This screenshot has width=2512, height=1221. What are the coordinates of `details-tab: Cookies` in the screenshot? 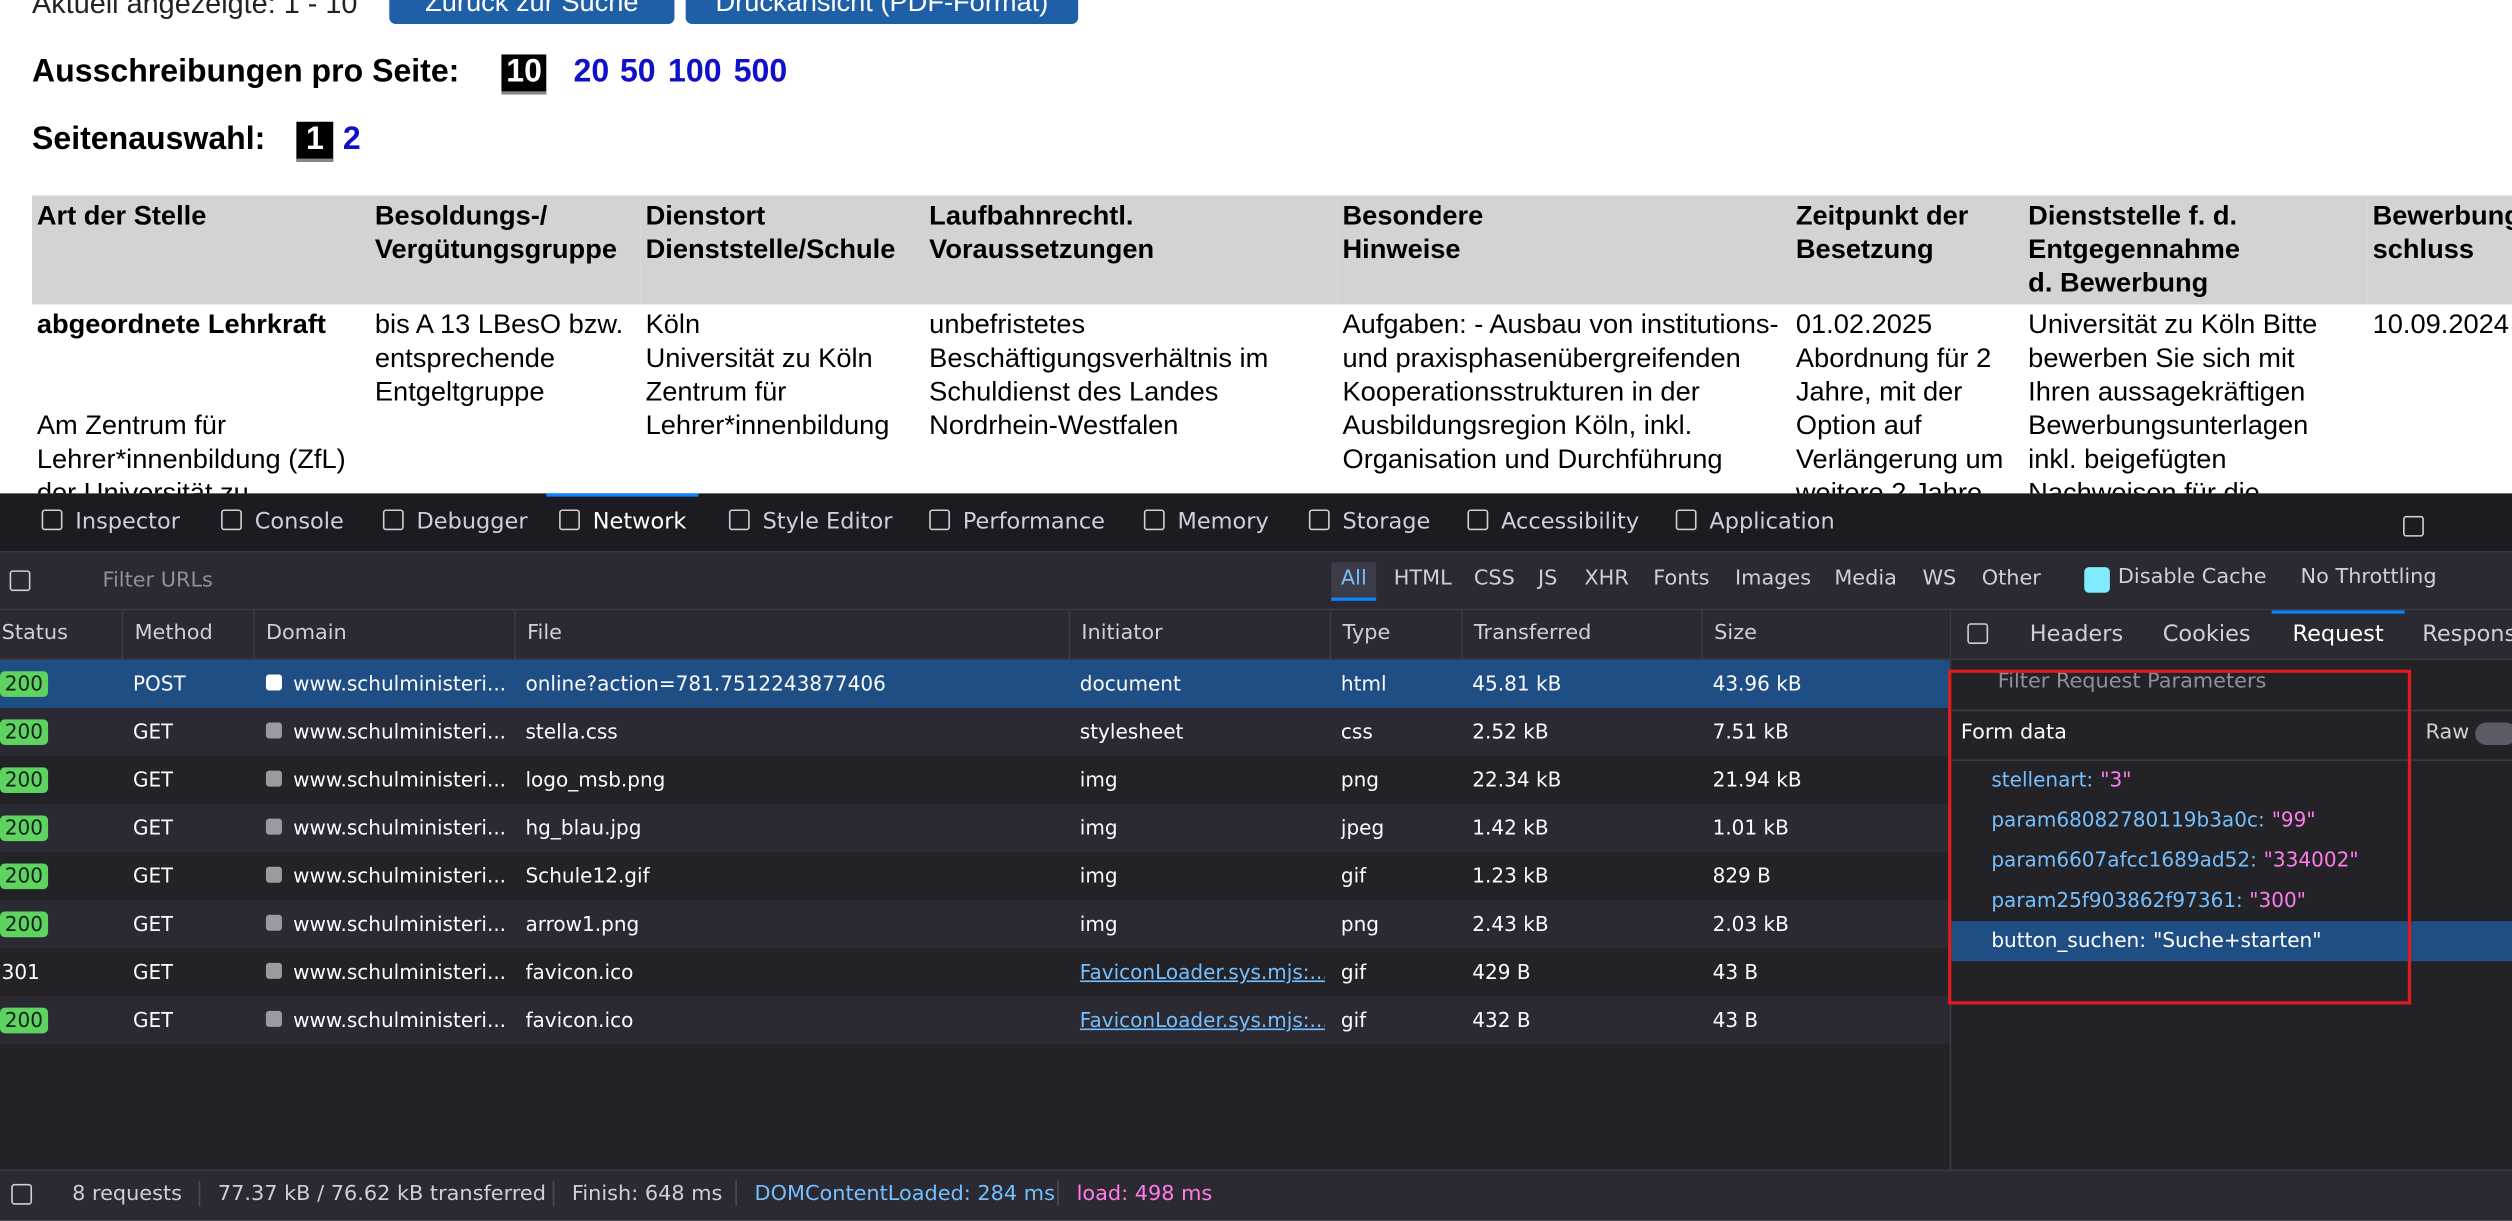 It's located at (2206, 634).